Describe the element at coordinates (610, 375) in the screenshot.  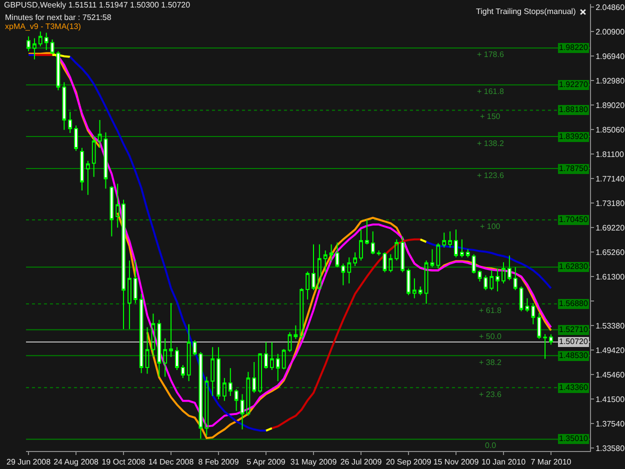
I see `y-tick-label: 1.45460` at that location.